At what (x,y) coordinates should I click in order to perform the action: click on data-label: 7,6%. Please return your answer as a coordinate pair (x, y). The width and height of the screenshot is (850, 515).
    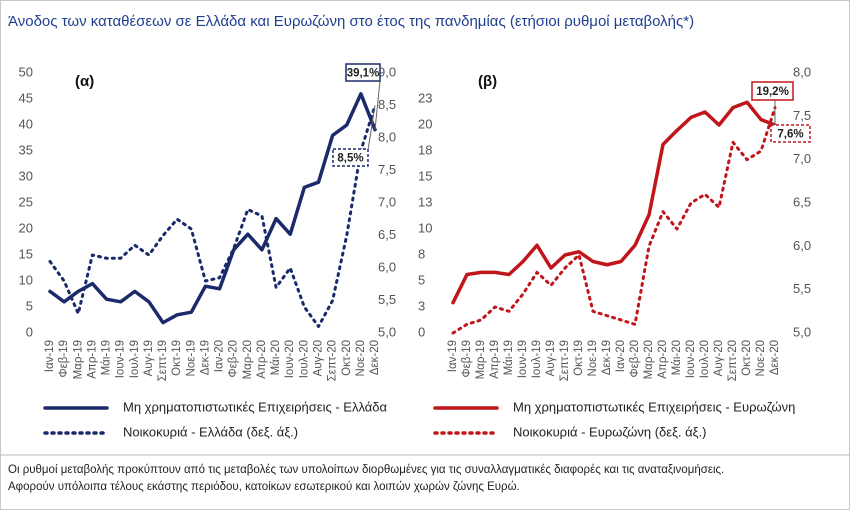
    Looking at the image, I should click on (790, 135).